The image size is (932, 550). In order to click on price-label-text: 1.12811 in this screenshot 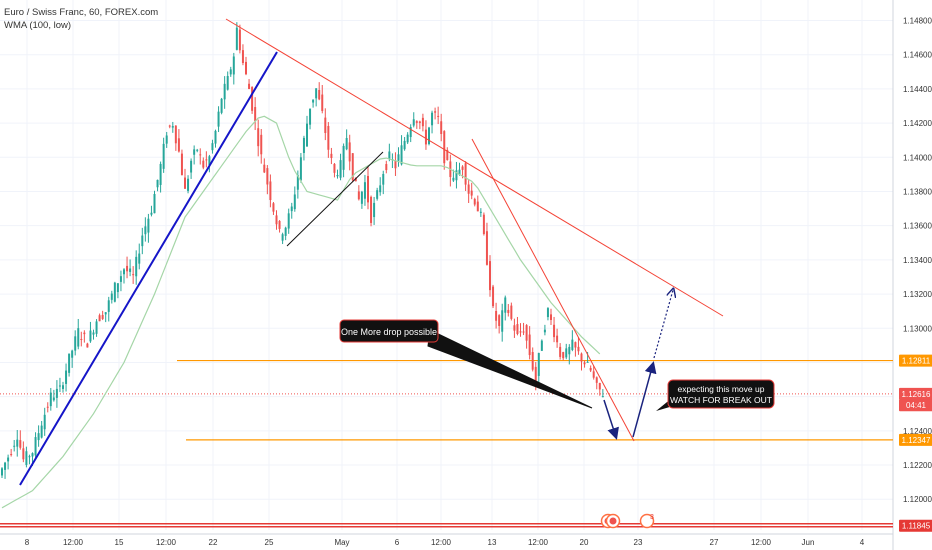, I will do `click(916, 361)`.